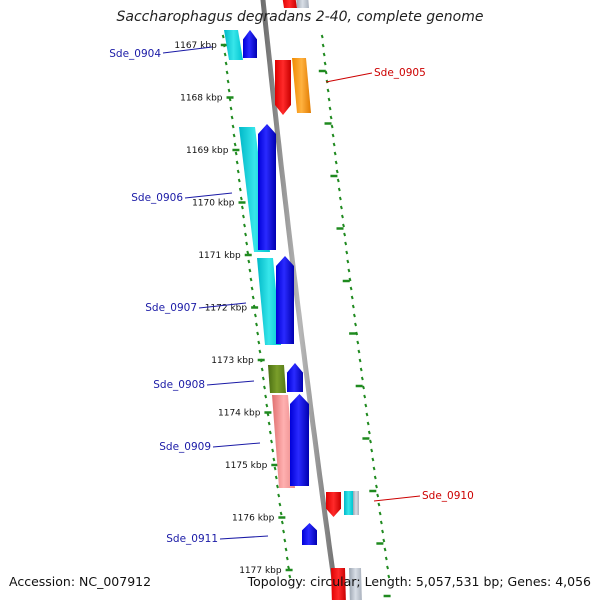 The width and height of the screenshot is (600, 600). Describe the element at coordinates (400, 73) in the screenshot. I see `gene-label-sde_0905: Sde_0905` at that location.